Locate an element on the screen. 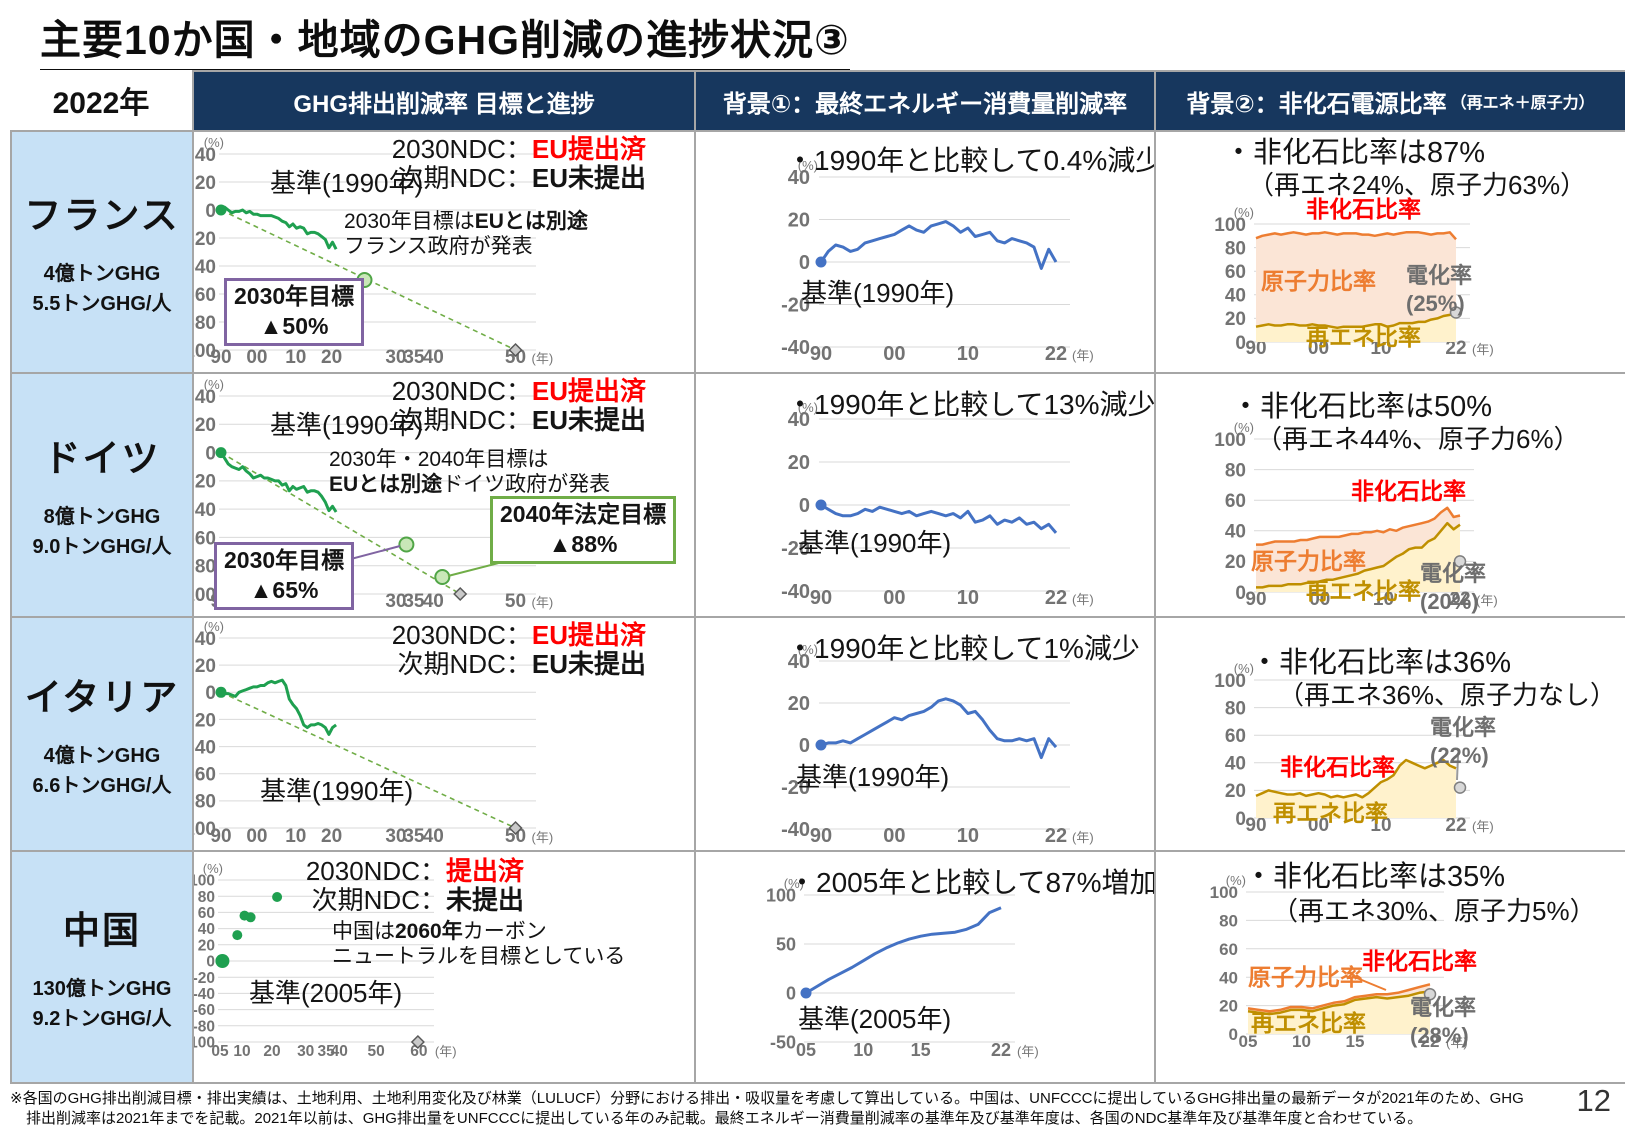 Image resolution: width=1625 pixels, height=1128 pixels. country-cell-china: 中国 130億トンGHG 9.2トンGHG/人 is located at coordinates (102, 967).